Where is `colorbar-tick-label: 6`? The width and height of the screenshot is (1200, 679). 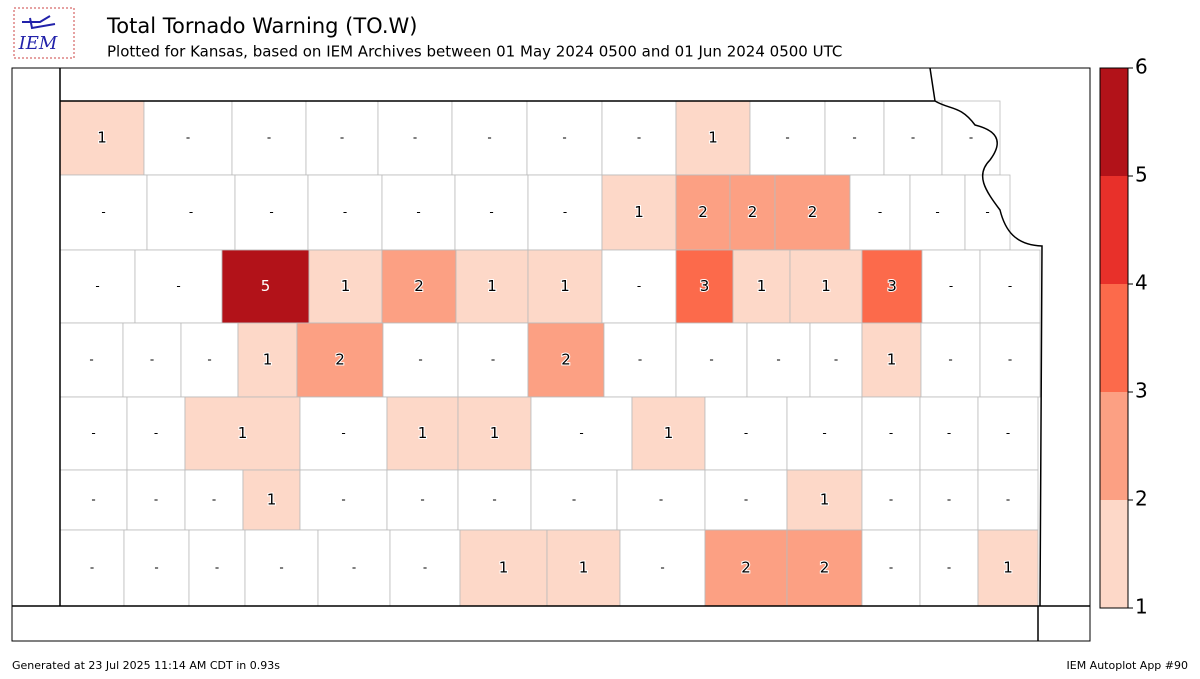 colorbar-tick-label: 6 is located at coordinates (1141, 67).